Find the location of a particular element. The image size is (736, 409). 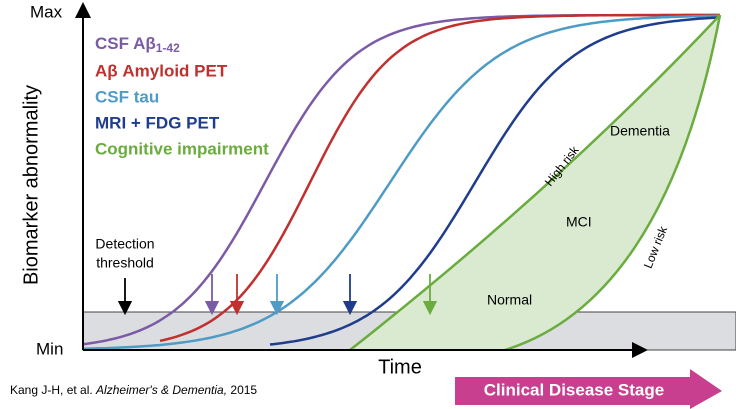

legend-item: CSF tau is located at coordinates (127, 96).